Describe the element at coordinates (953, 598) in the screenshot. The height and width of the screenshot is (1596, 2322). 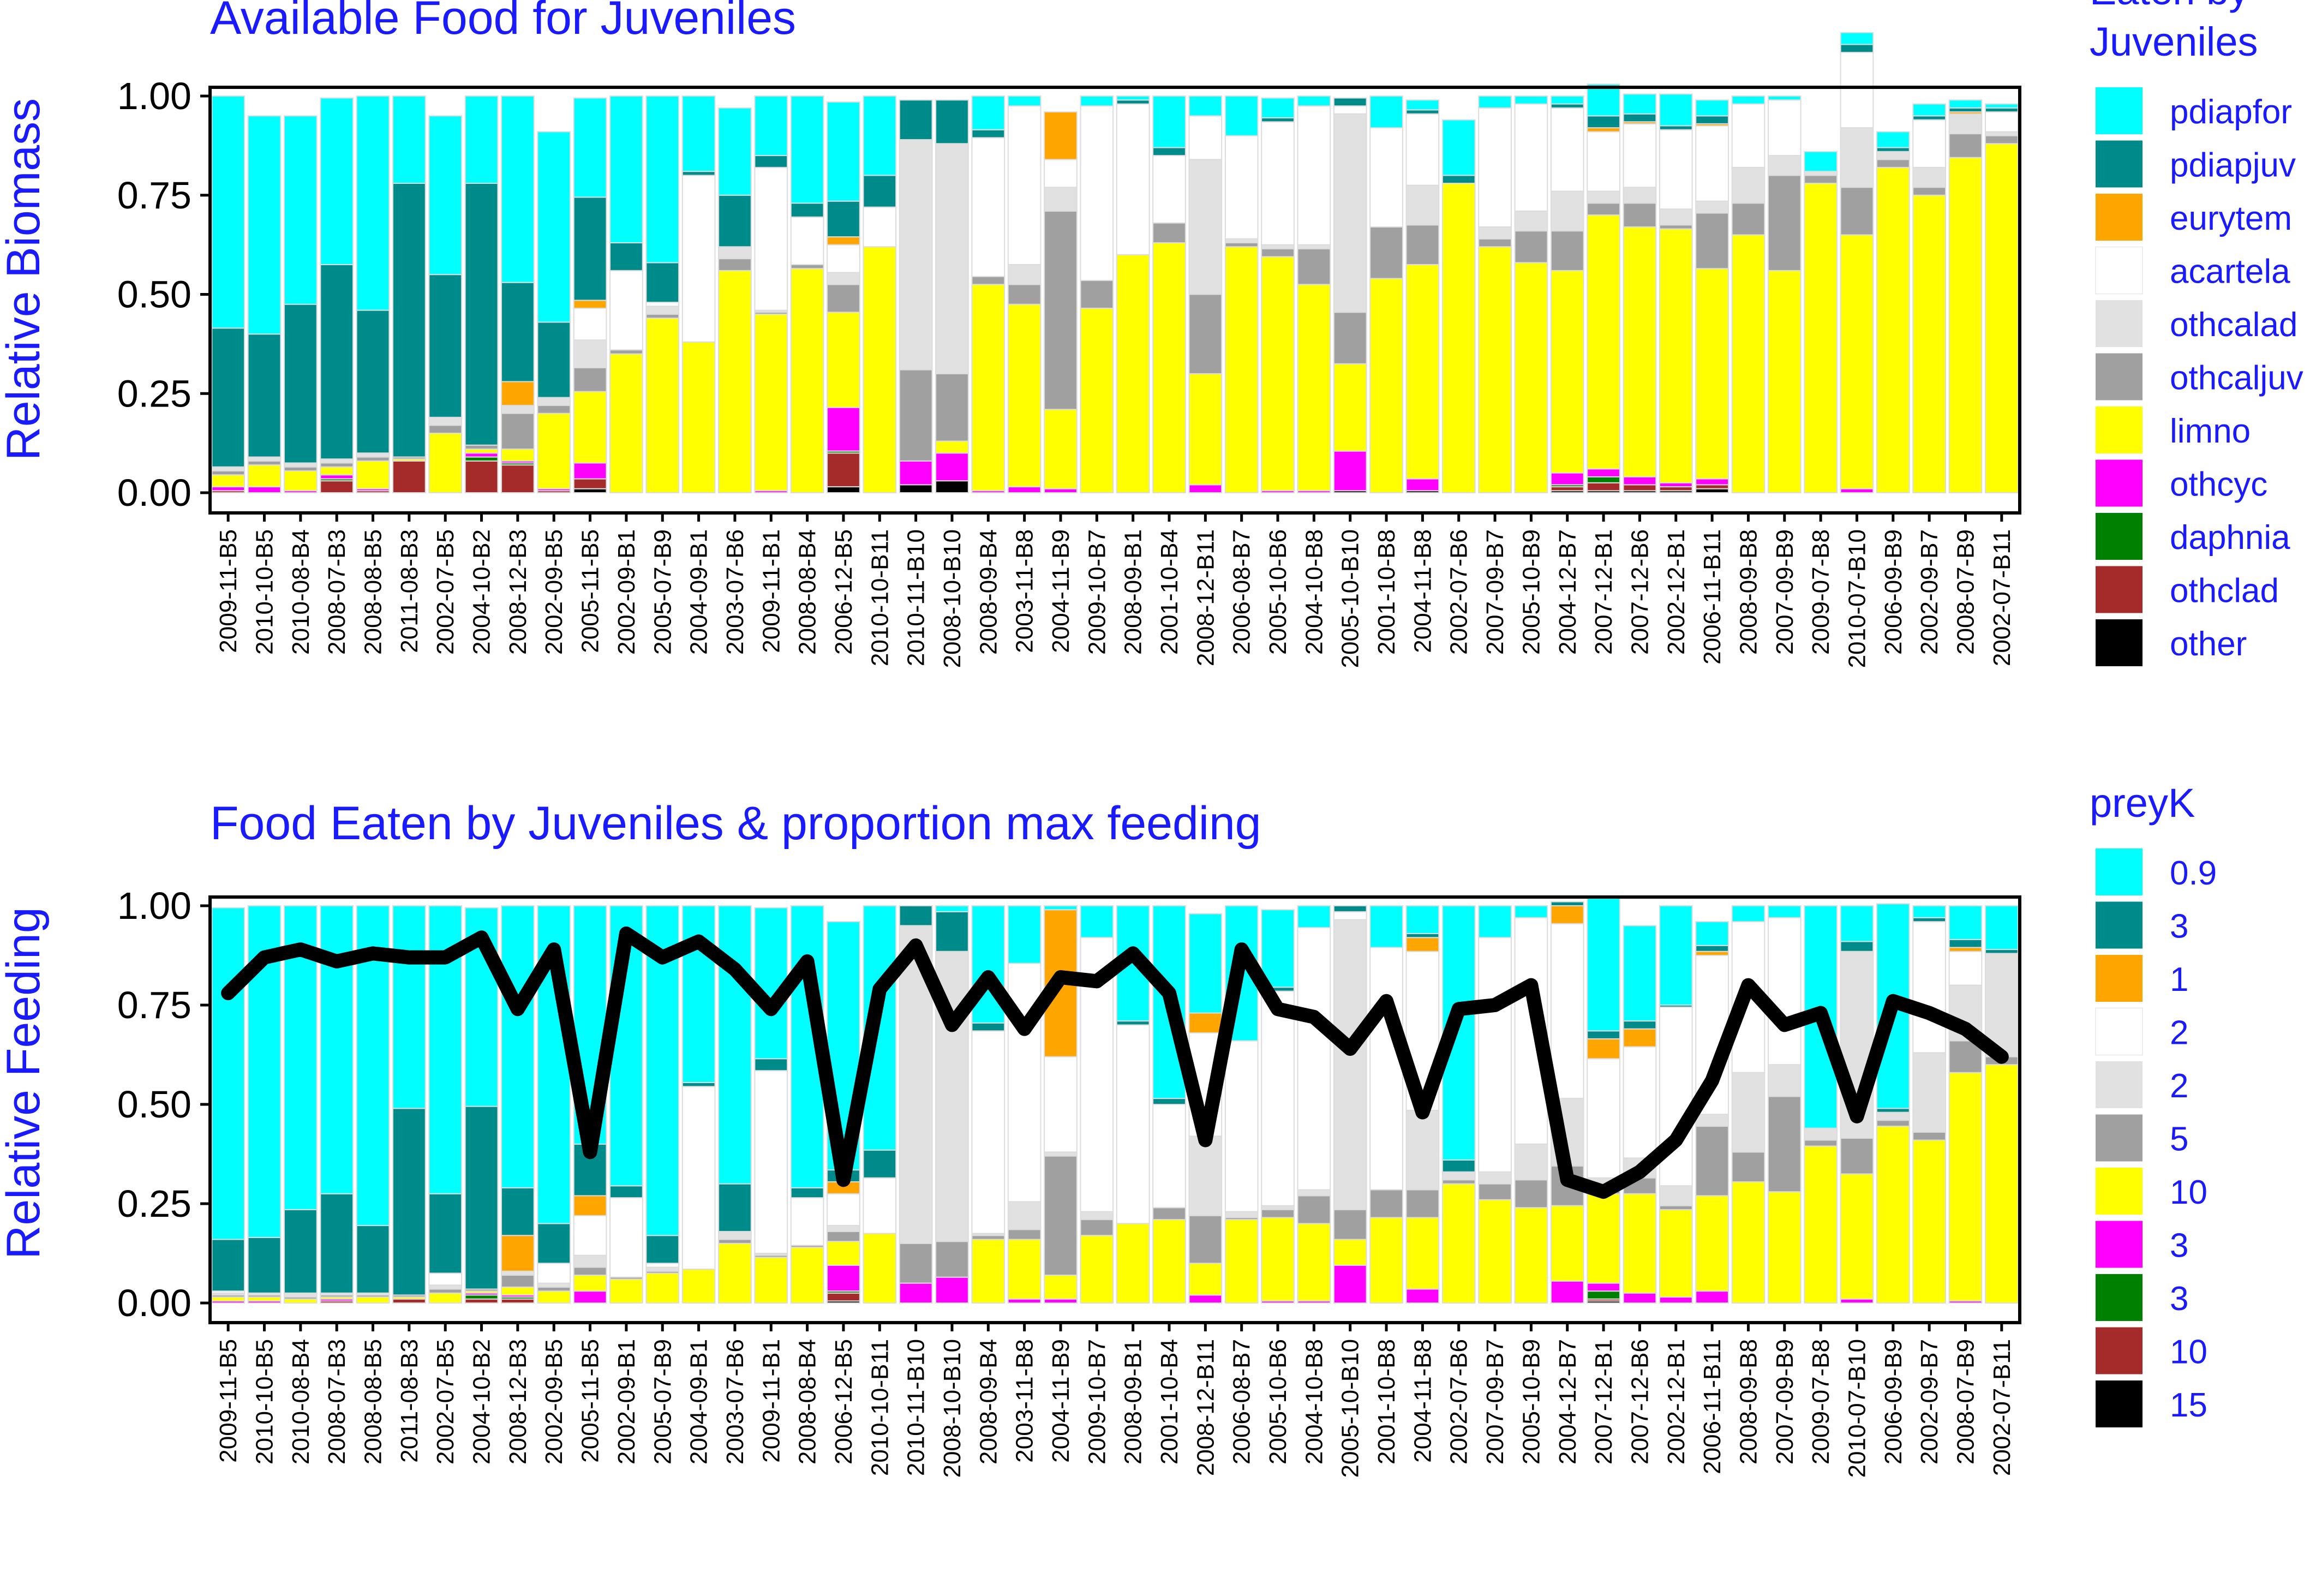
I see `top-xtick-label: 2008-10-B10` at that location.